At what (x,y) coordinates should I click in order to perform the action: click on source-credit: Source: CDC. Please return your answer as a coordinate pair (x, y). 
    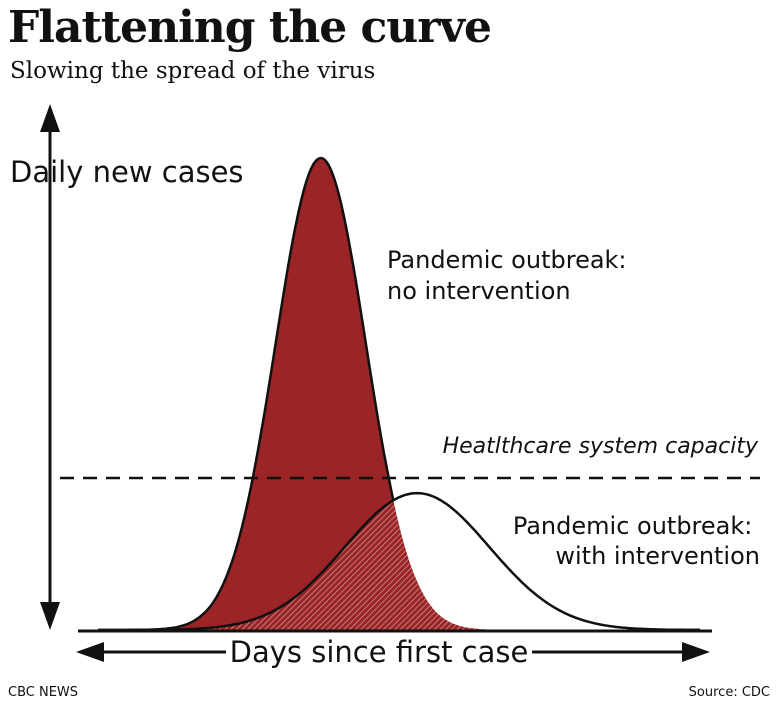
    Looking at the image, I should click on (729, 692).